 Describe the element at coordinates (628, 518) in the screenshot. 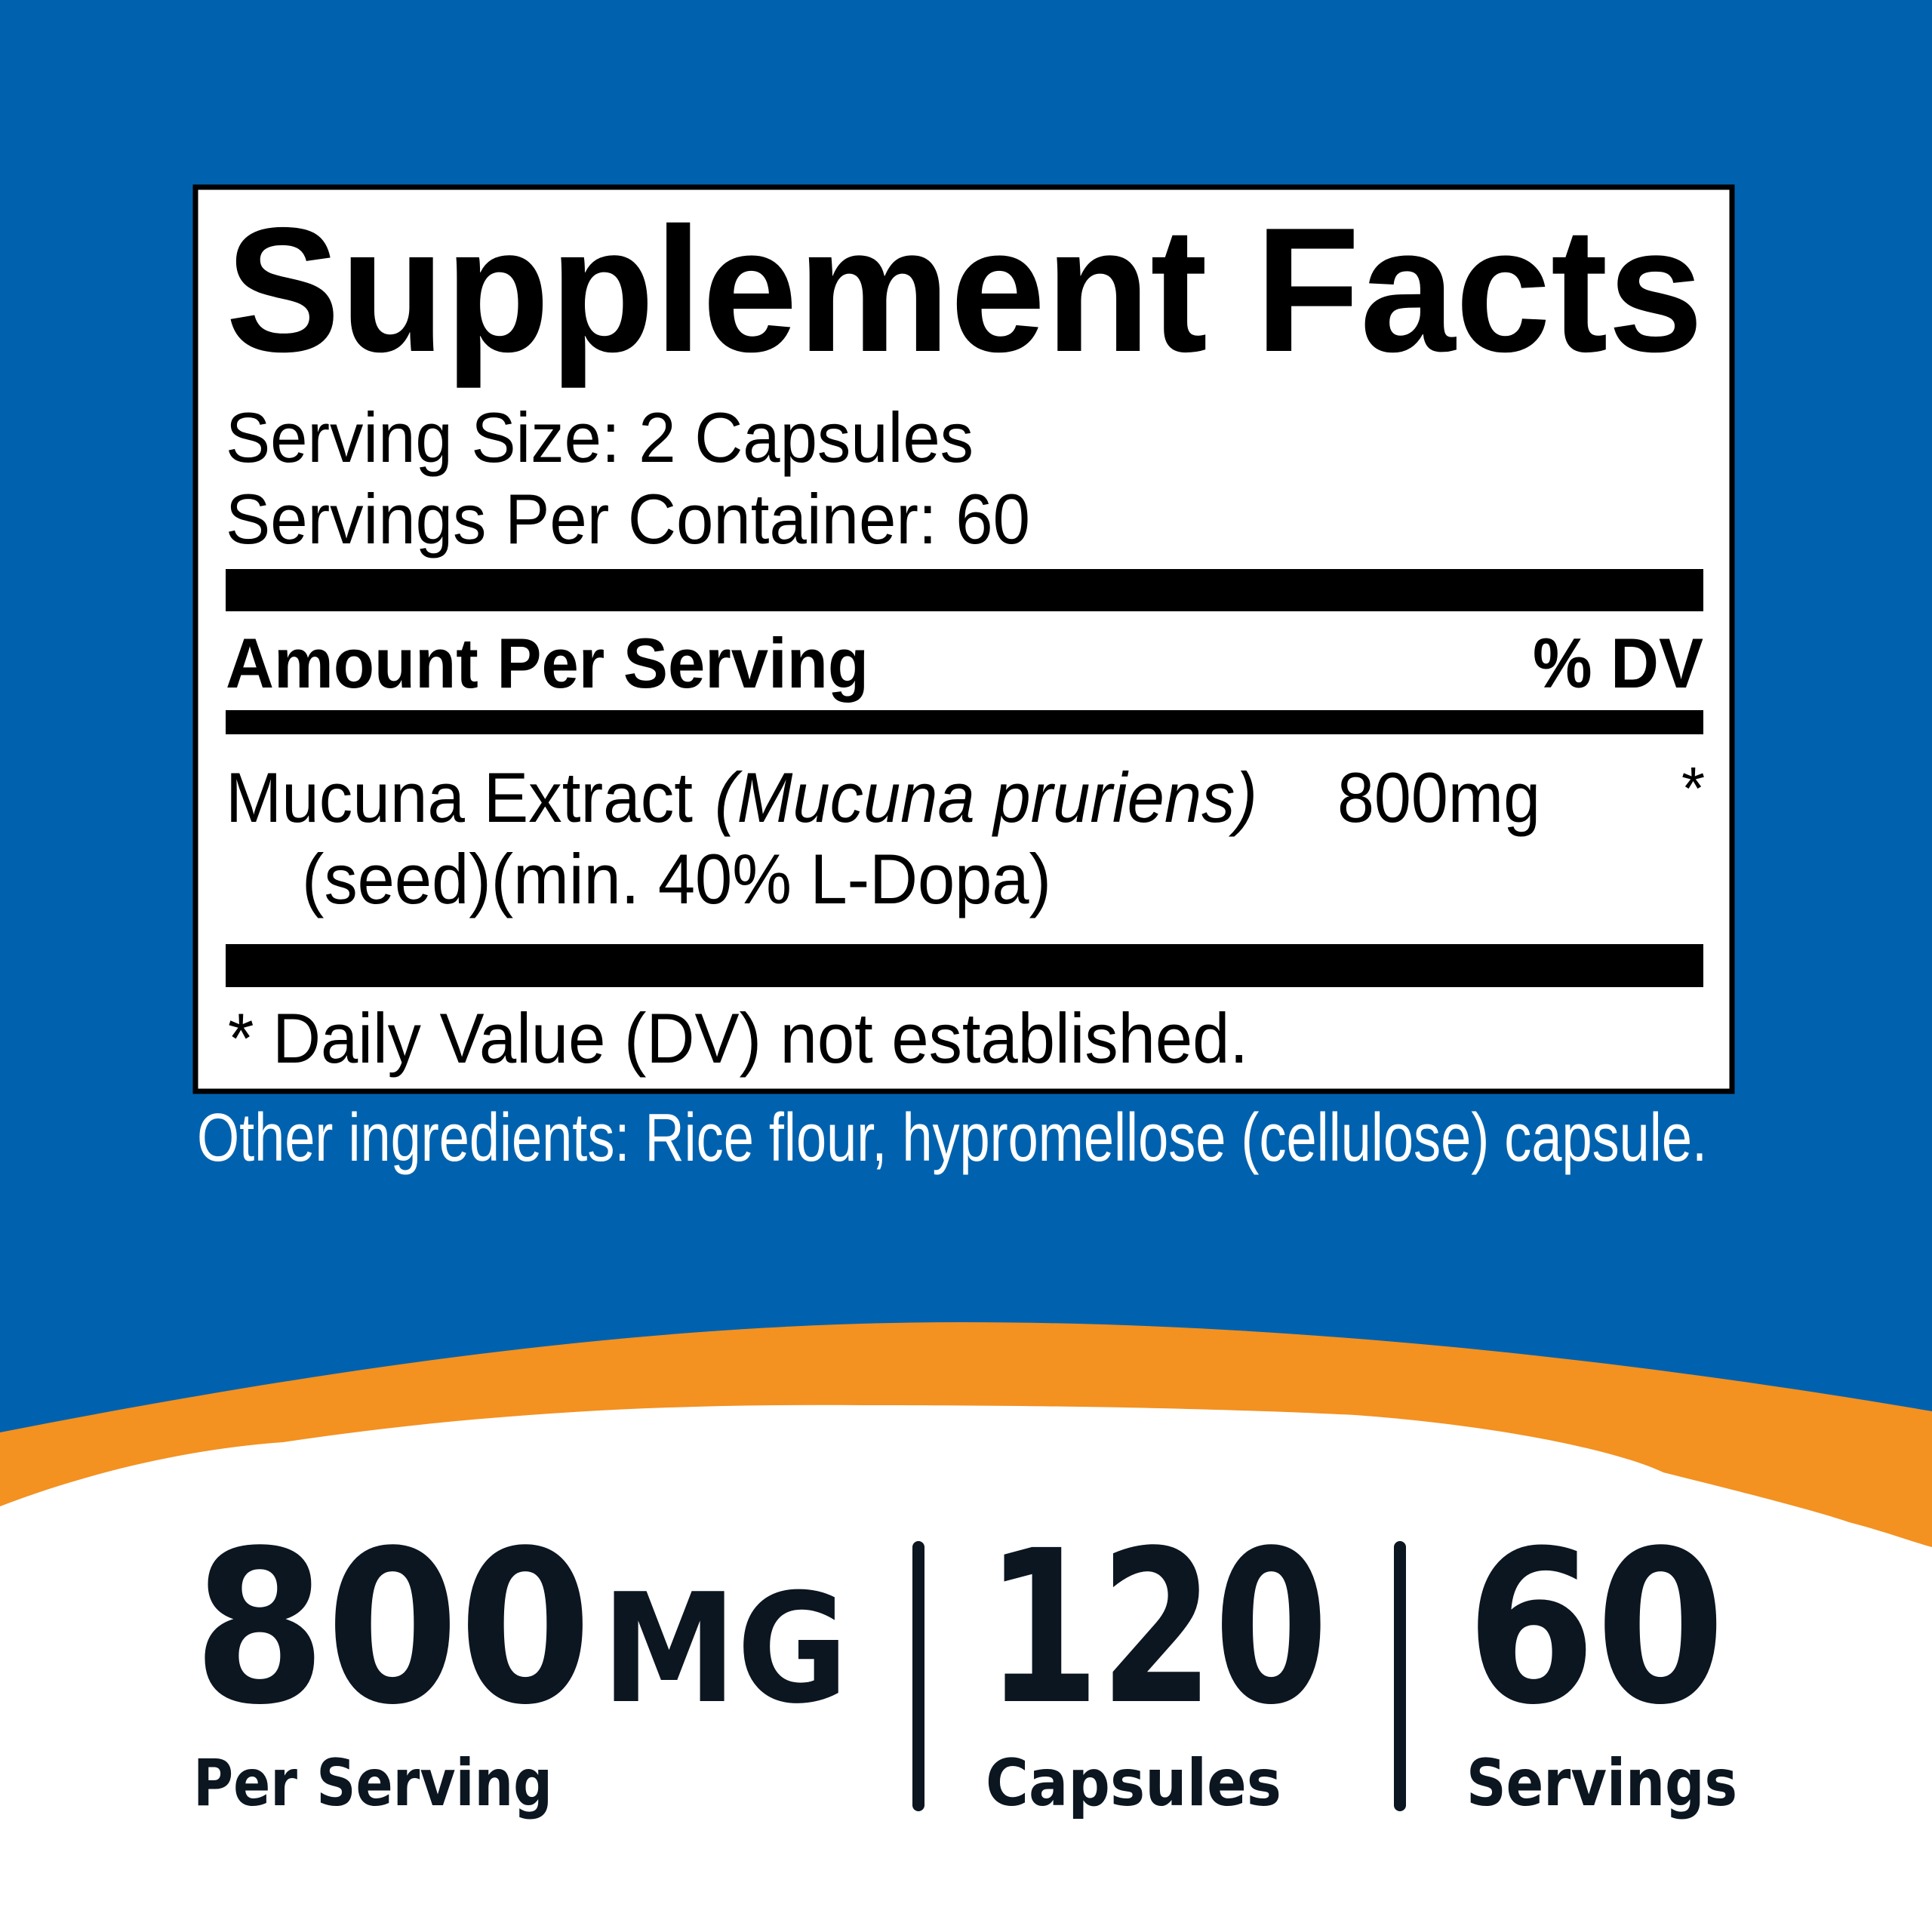

I see `servings-per-container: Servings Per Container: 60` at that location.